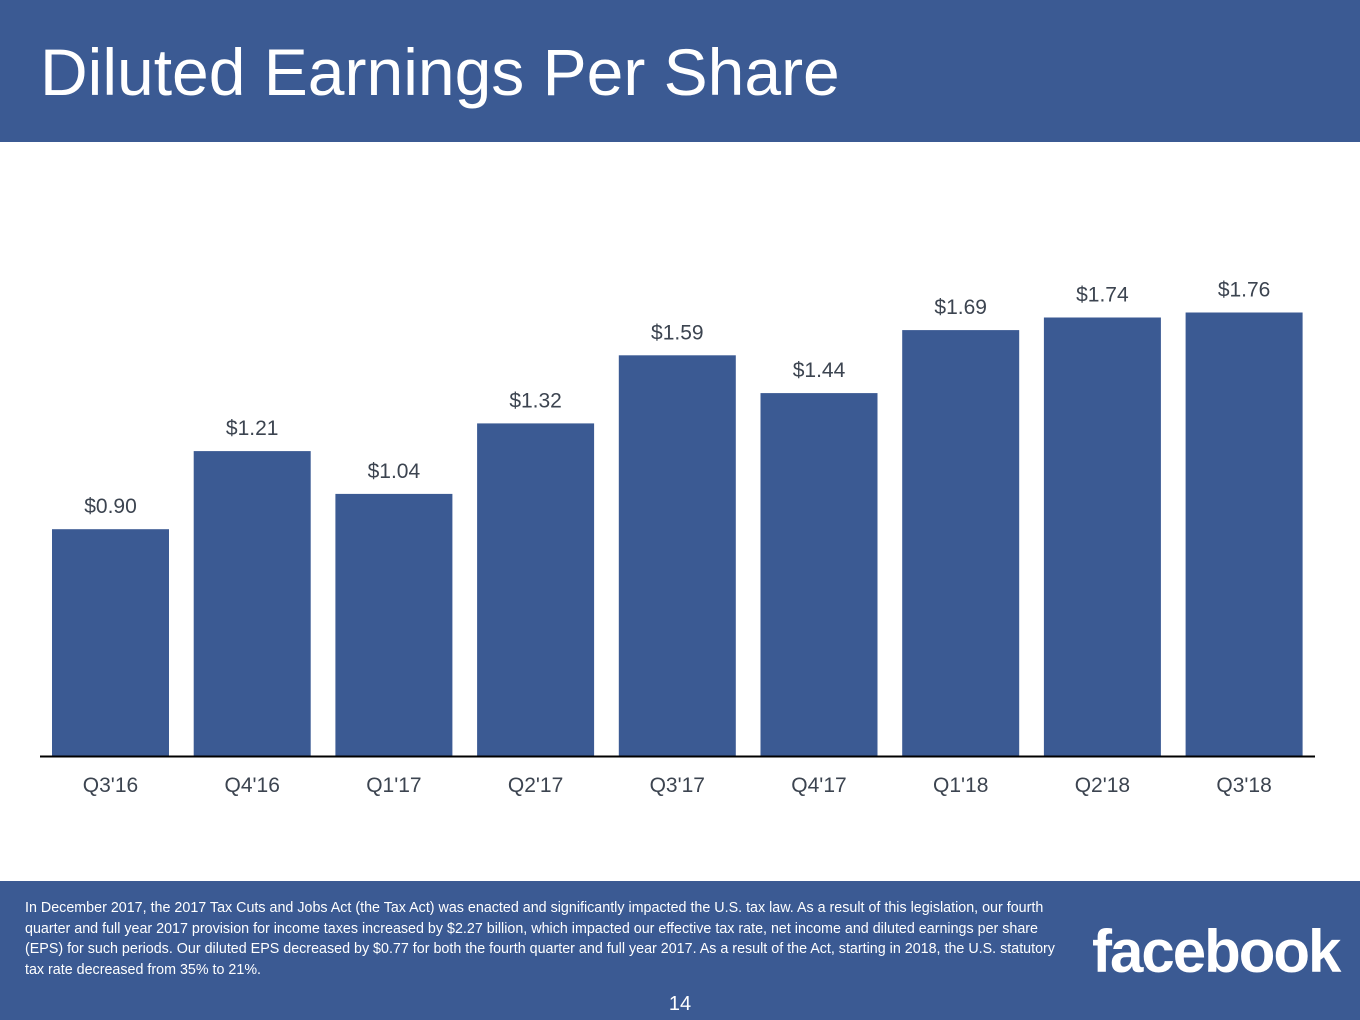 This screenshot has width=1360, height=1020. What do you see at coordinates (680, 1004) in the screenshot?
I see `page-number: 14` at bounding box center [680, 1004].